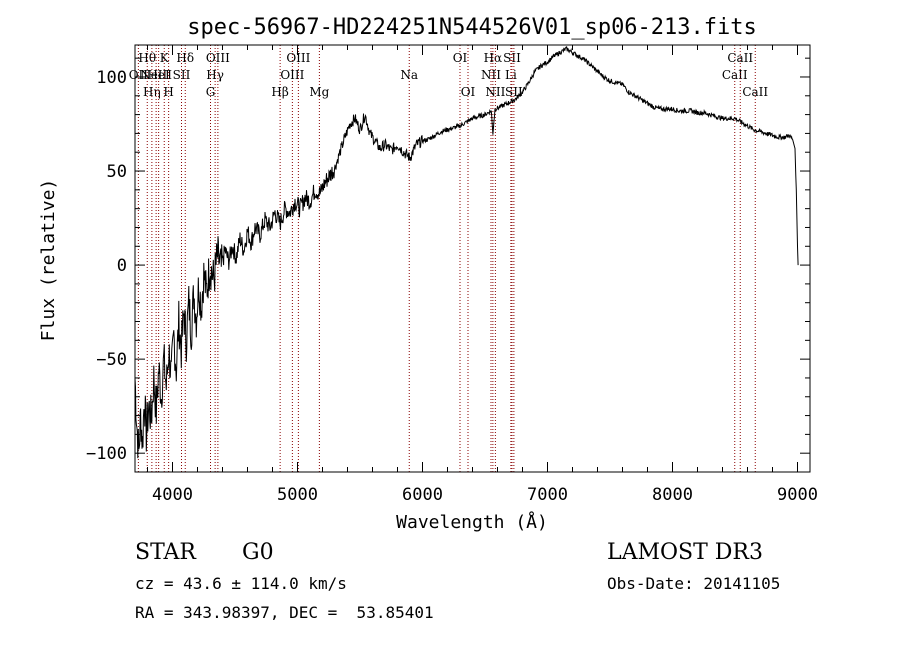  Describe the element at coordinates (319, 92) in the screenshot. I see `marker-label: Mg` at that location.